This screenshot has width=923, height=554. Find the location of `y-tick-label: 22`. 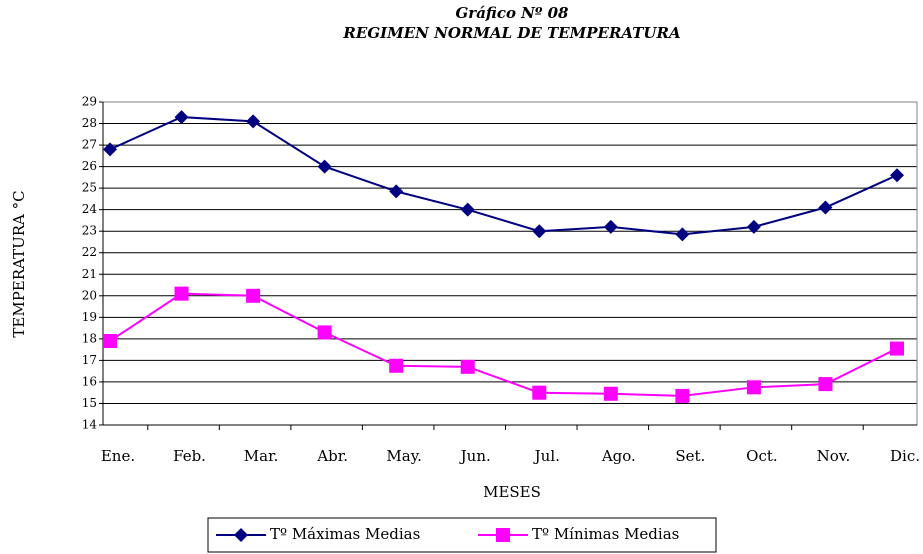

y-tick-label: 22 is located at coordinates (89, 252).